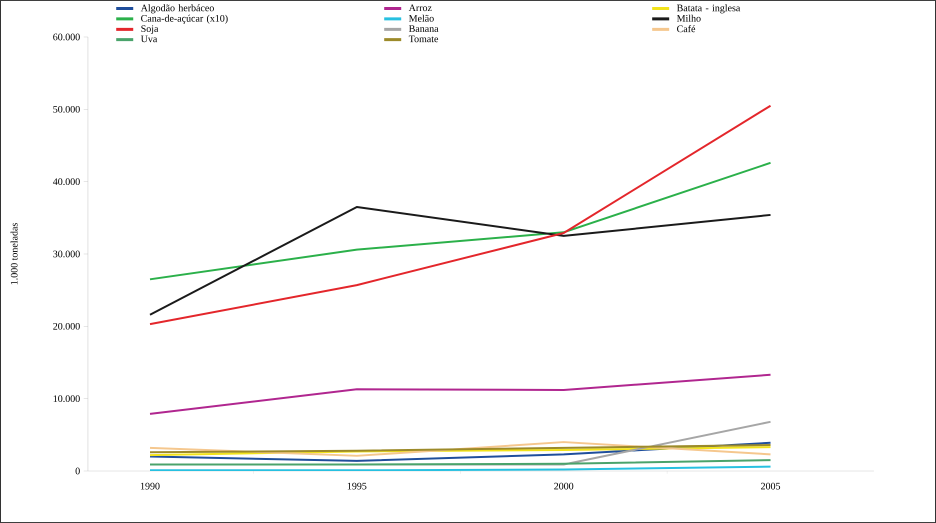  Describe the element at coordinates (708, 9) in the screenshot. I see `legend-label: Batata - inglesa` at that location.